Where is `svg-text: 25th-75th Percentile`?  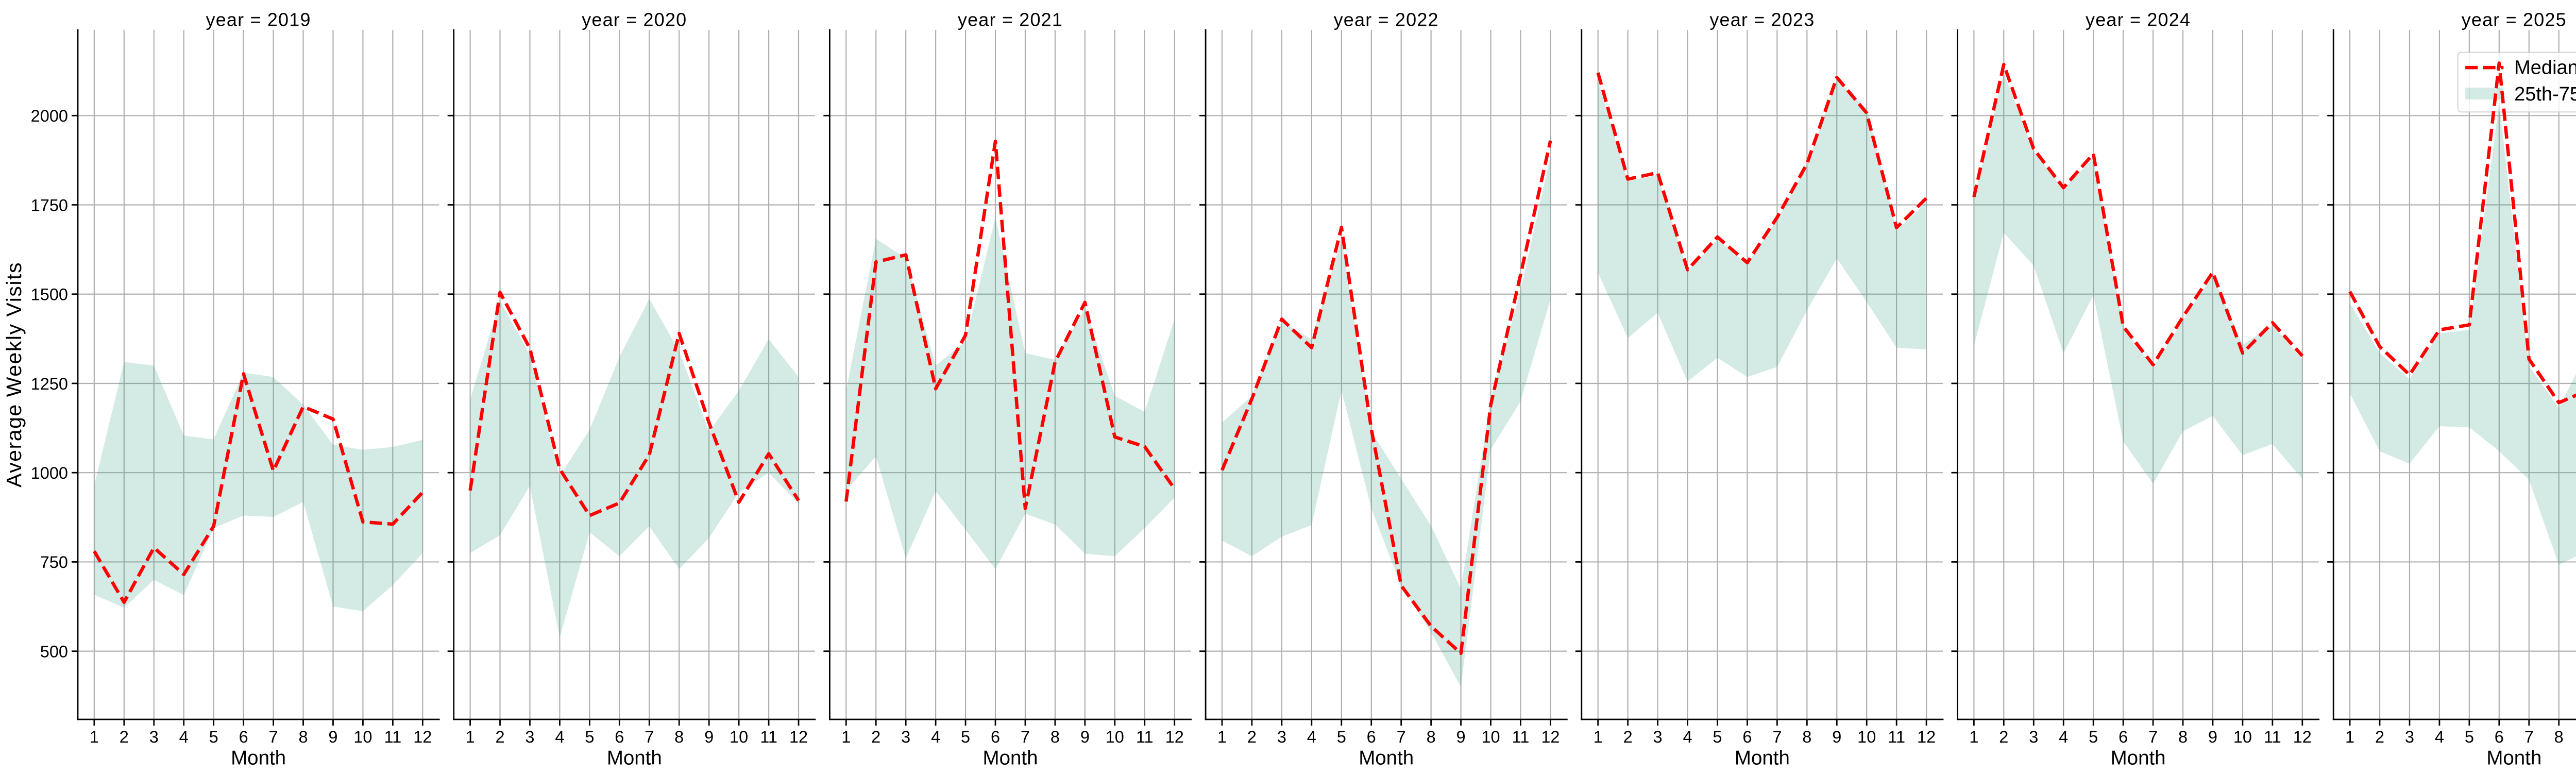 svg-text: 25th-75th Percentile is located at coordinates (2545, 94).